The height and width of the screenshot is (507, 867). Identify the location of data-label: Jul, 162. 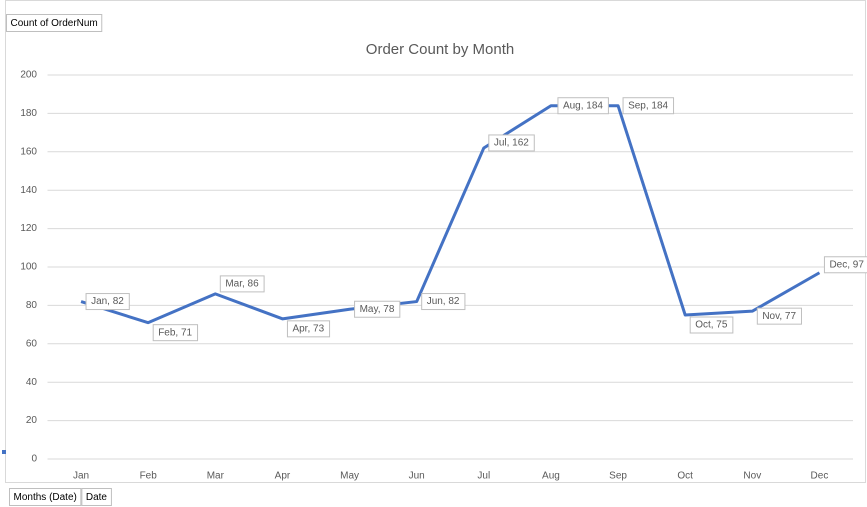
(511, 143).